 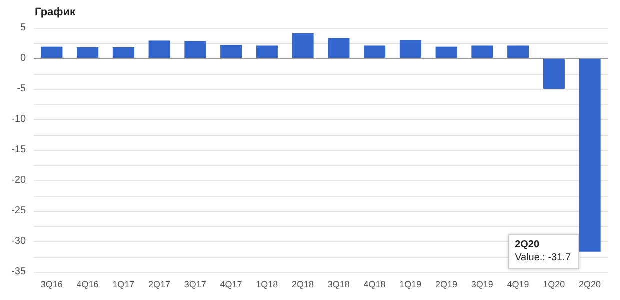 I want to click on y-tick-label: -15, so click(x=19, y=150).